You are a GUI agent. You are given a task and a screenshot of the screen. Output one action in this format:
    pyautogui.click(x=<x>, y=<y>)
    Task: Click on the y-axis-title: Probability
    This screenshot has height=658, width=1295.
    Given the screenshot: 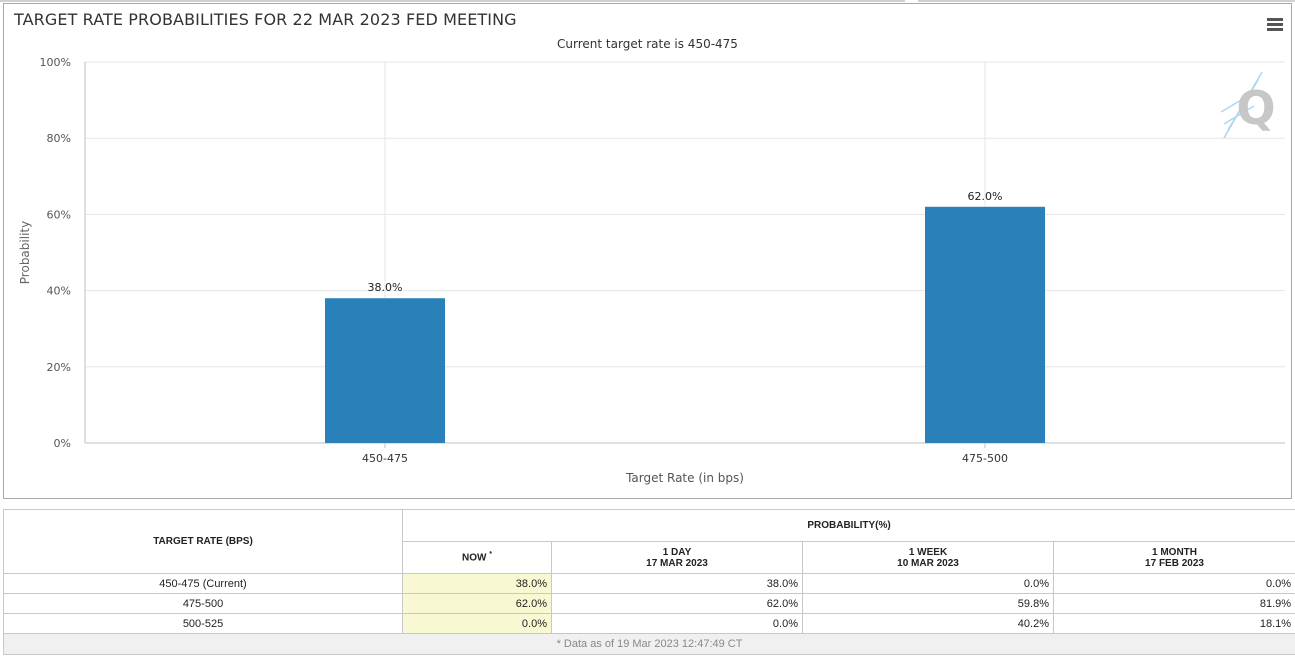 What is the action you would take?
    pyautogui.click(x=25, y=252)
    